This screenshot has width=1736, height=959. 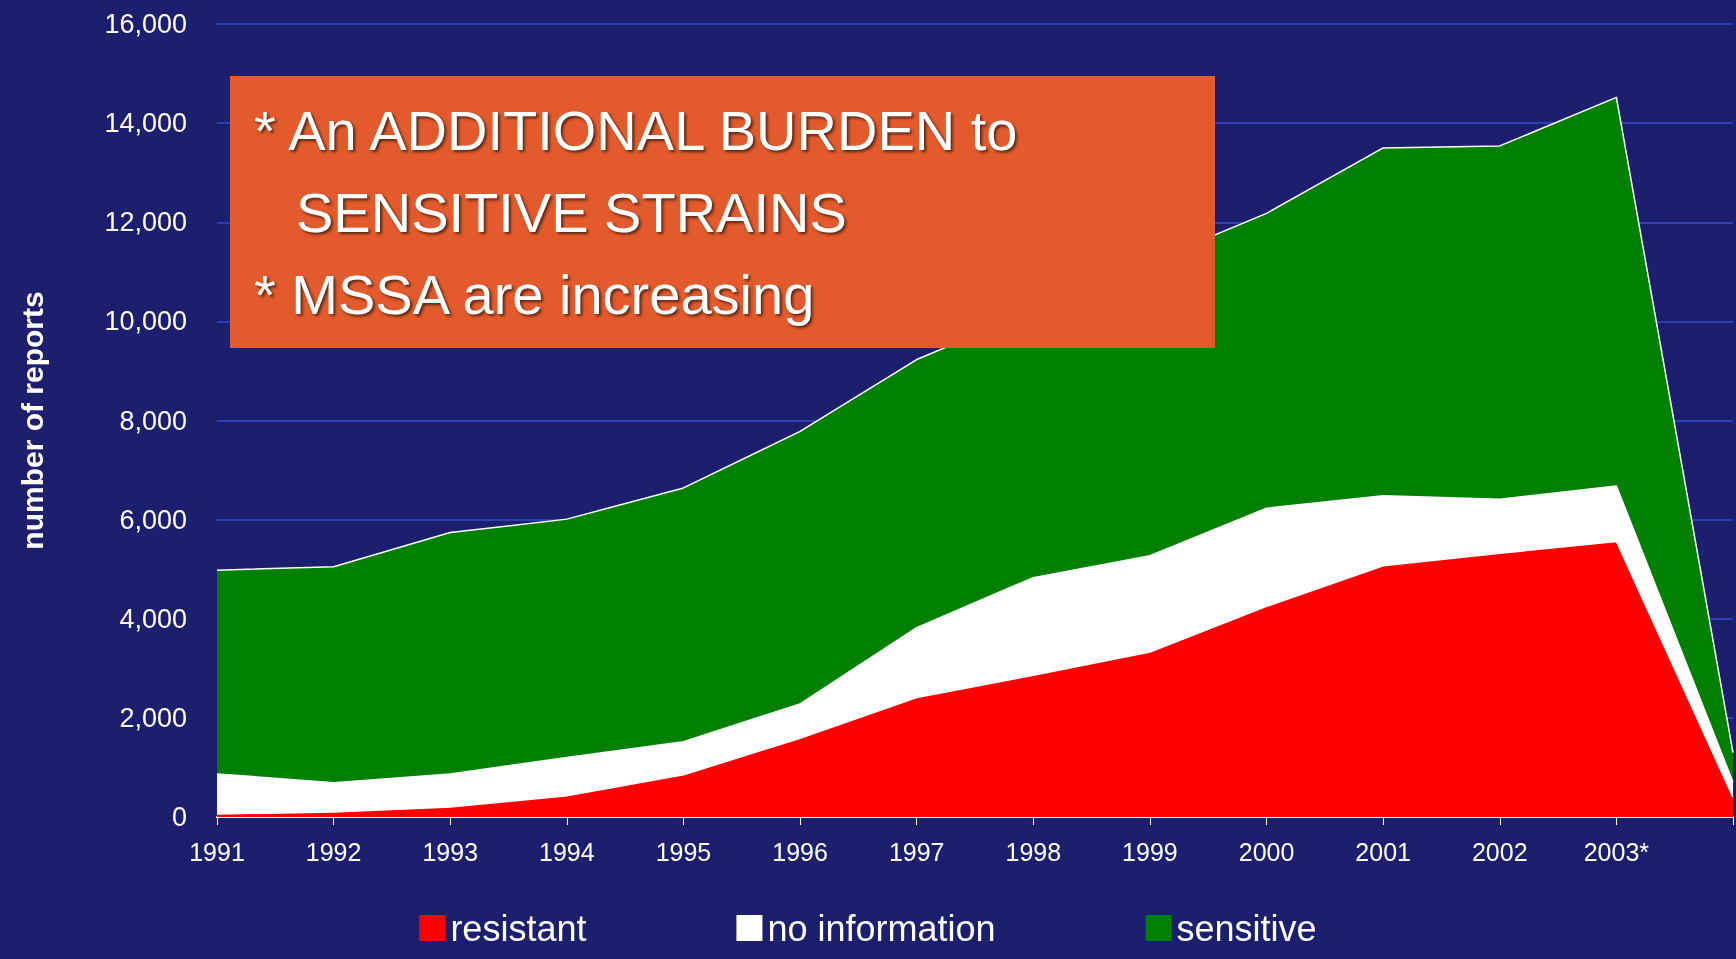 What do you see at coordinates (1150, 851) in the screenshot?
I see `x-tick-label: 1999` at bounding box center [1150, 851].